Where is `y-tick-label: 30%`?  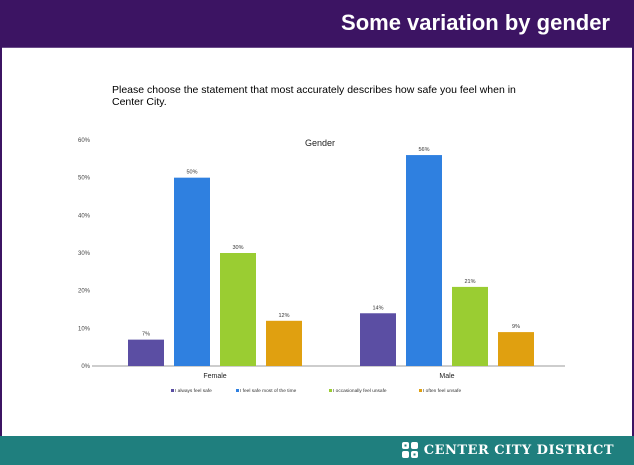
y-tick-label: 30% is located at coordinates (84, 254).